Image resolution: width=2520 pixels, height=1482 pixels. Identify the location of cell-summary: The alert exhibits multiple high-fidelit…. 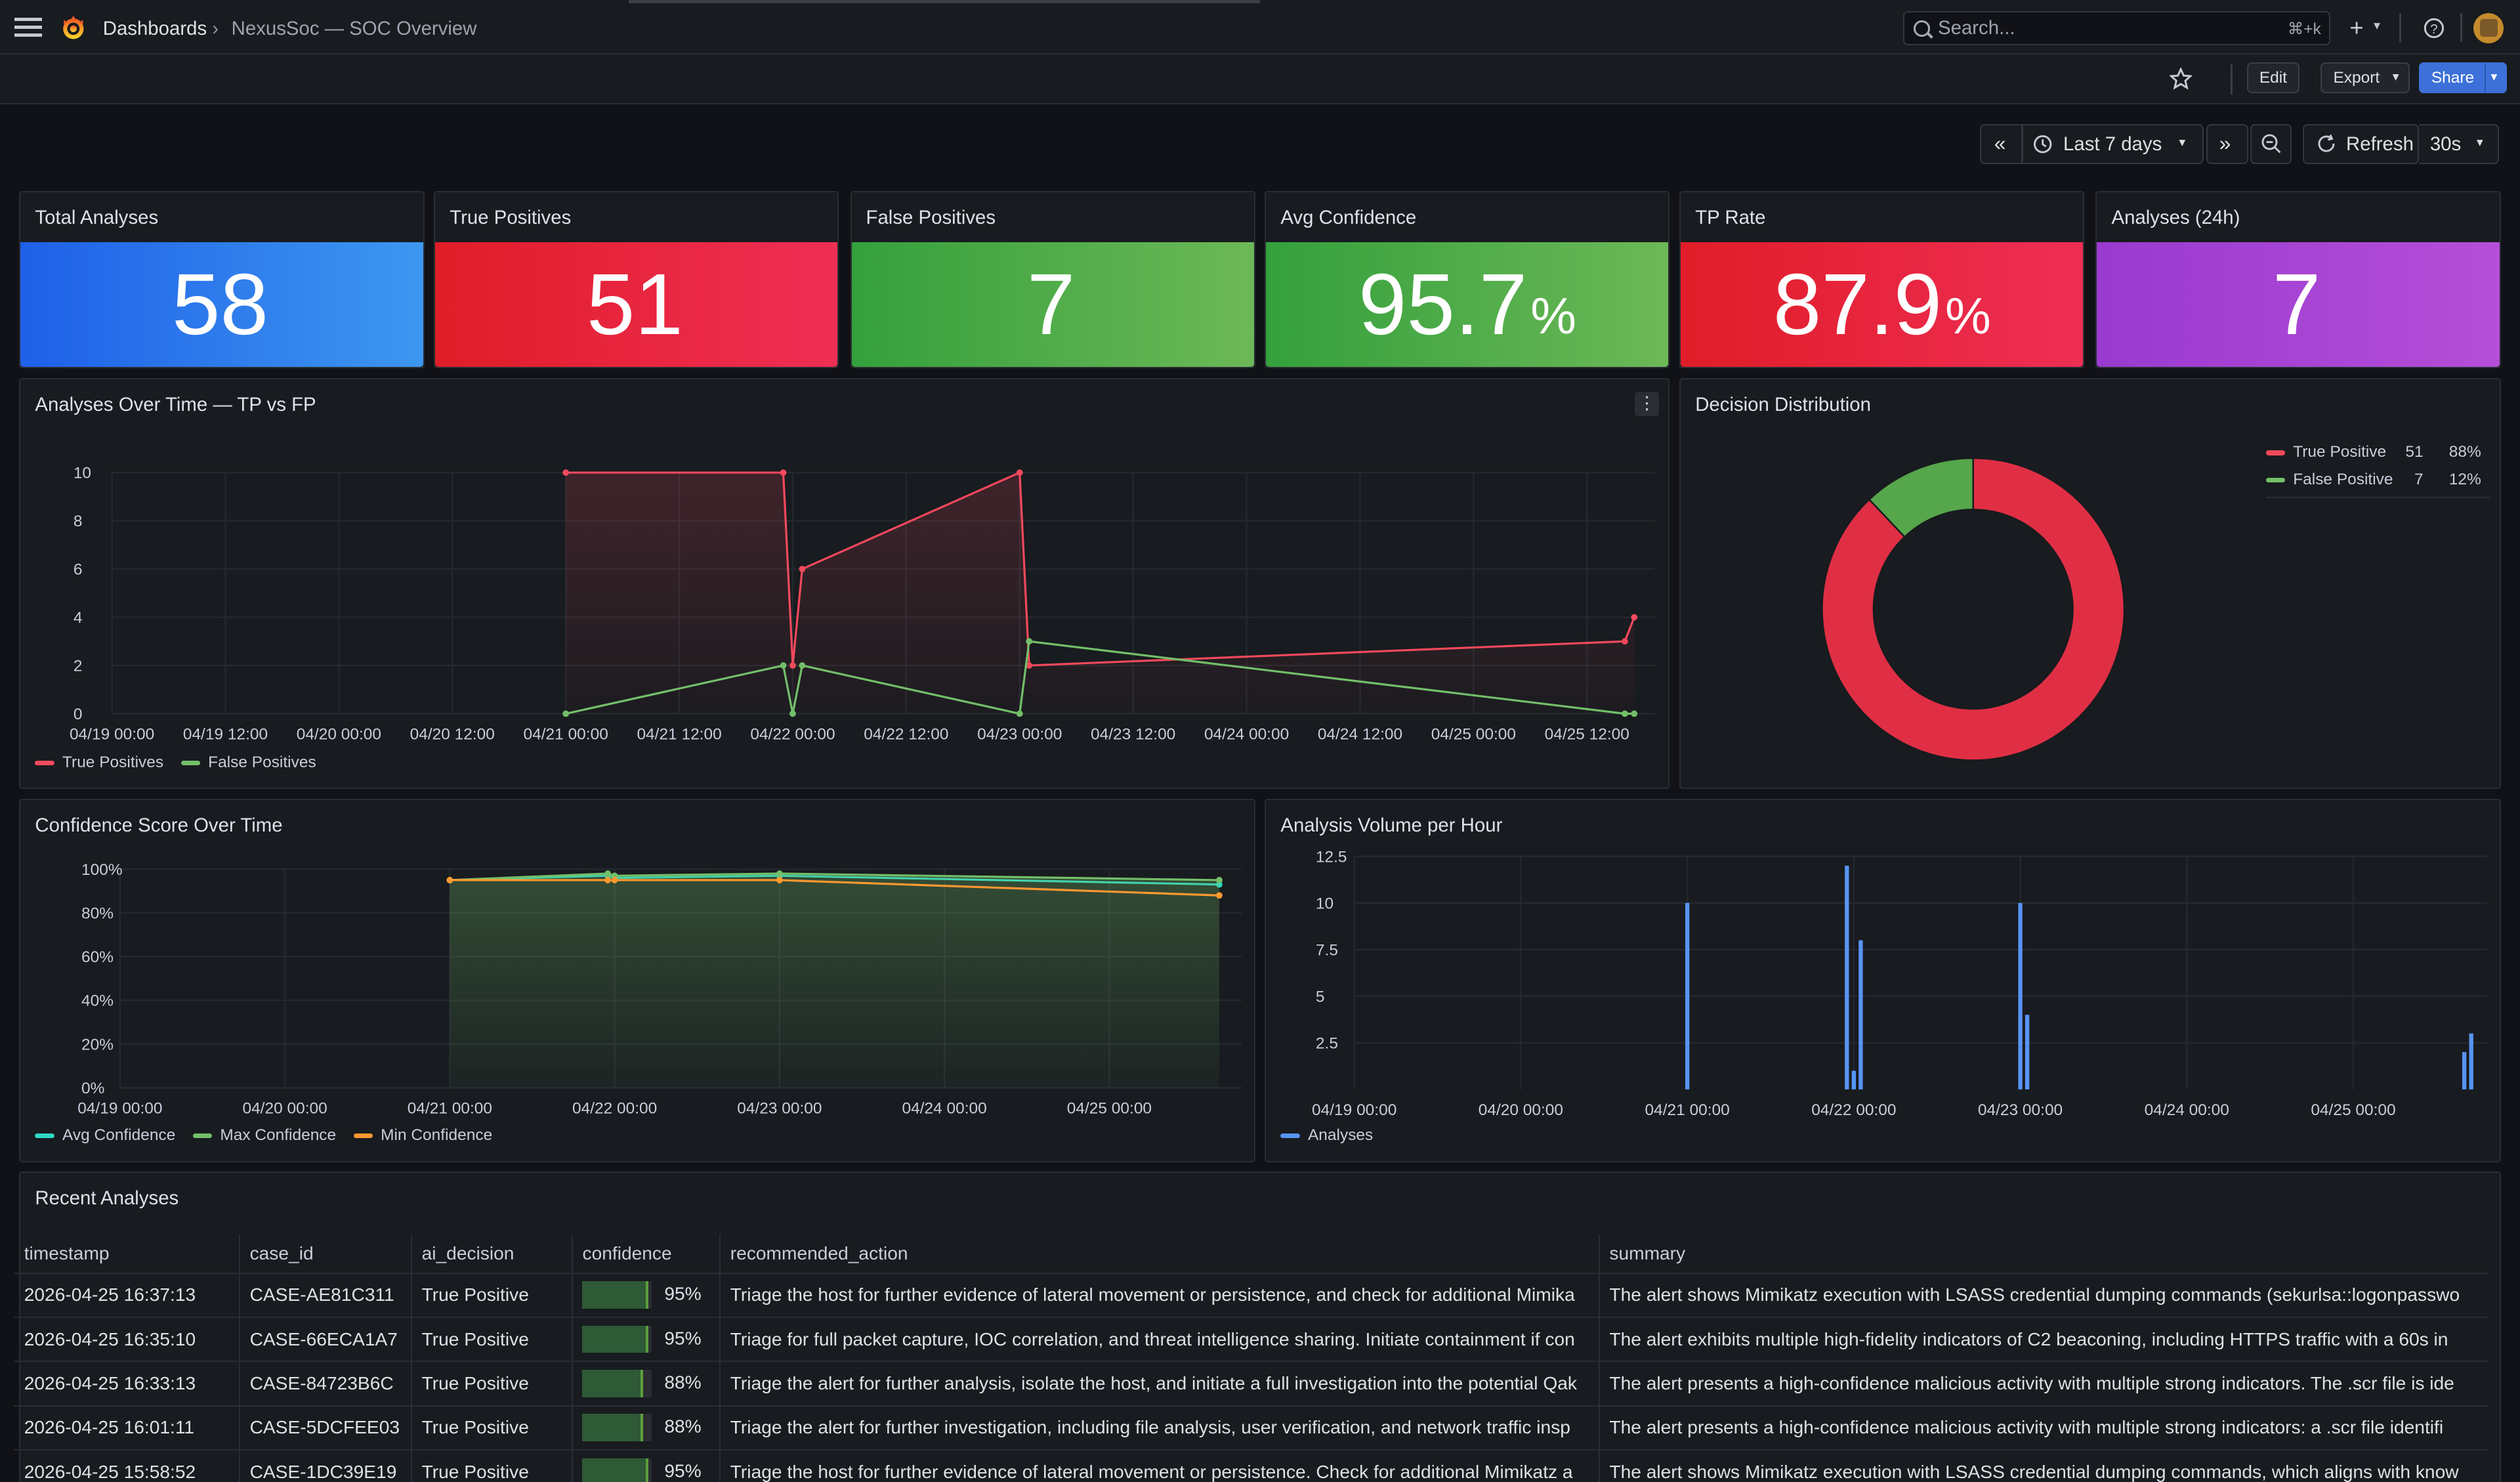
(2043, 1339).